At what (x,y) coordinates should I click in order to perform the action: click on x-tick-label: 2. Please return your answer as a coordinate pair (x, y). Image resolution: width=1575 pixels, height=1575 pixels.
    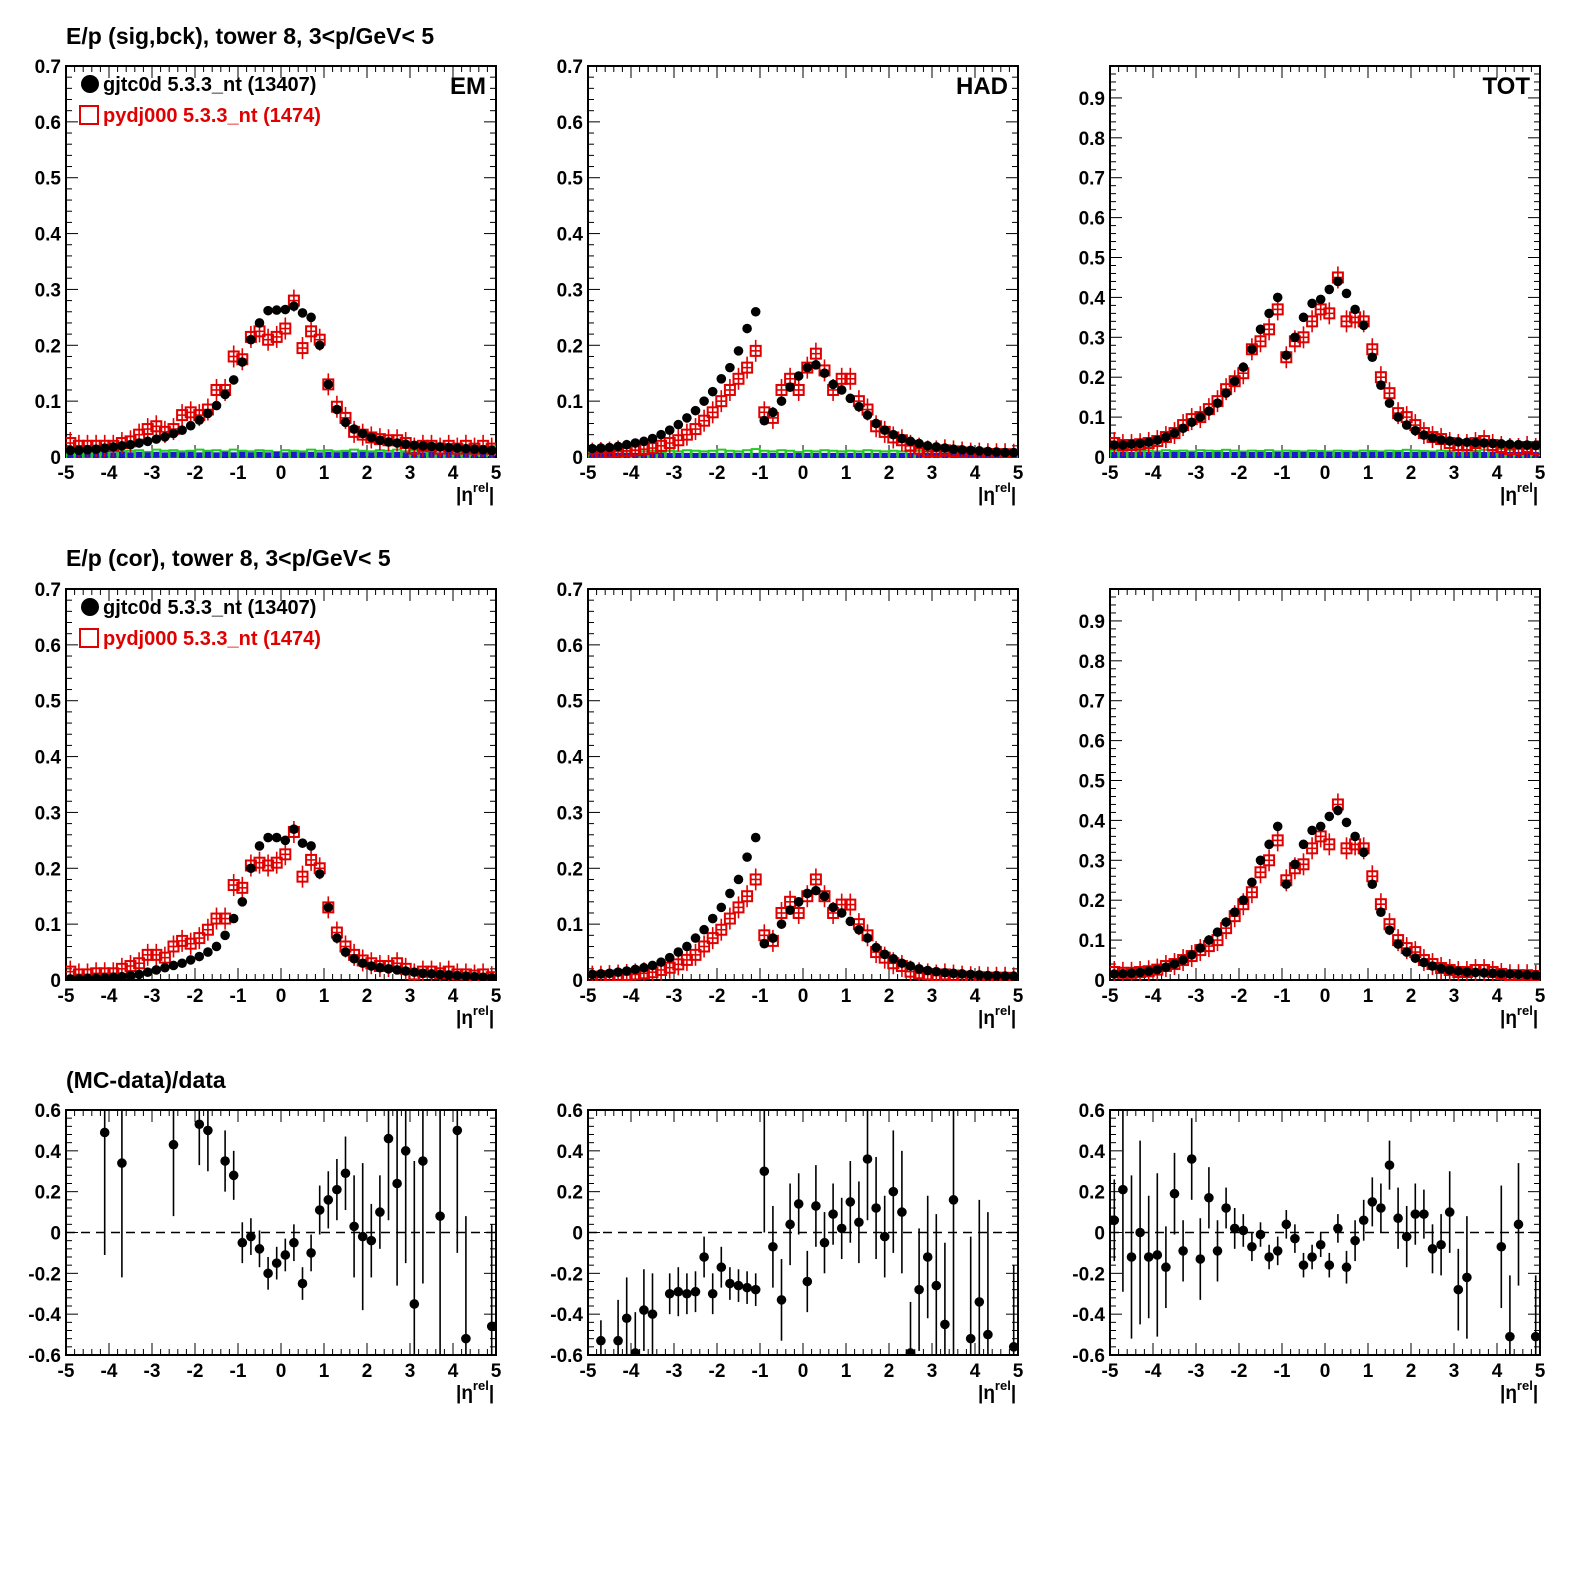
    Looking at the image, I should click on (889, 996).